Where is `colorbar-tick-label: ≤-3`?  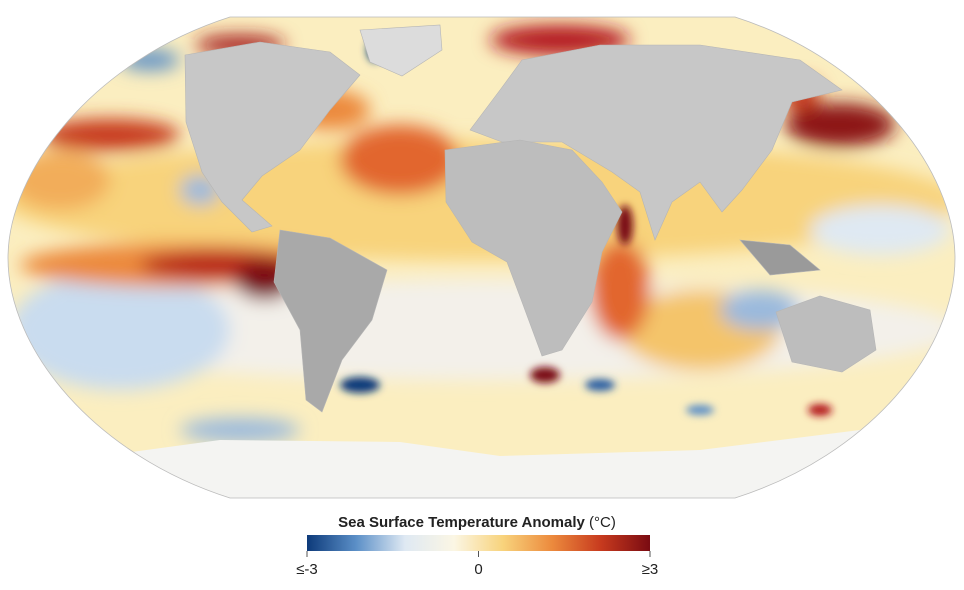
colorbar-tick-label: ≤-3 is located at coordinates (307, 569).